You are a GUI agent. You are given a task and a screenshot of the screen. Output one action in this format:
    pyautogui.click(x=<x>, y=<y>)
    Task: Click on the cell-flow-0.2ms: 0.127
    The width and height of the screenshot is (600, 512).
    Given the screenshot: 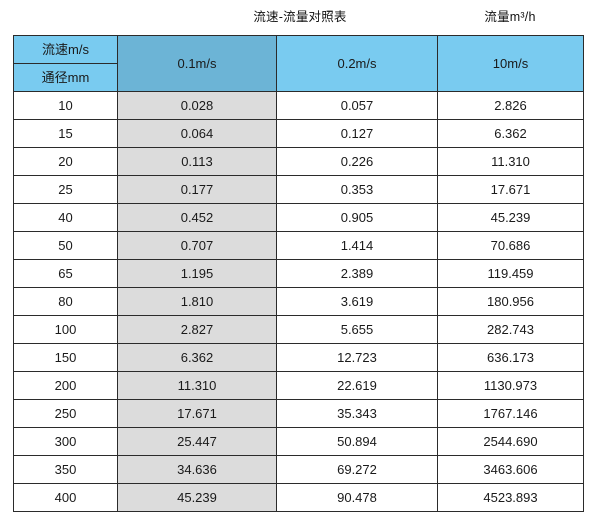 What is the action you would take?
    pyautogui.click(x=357, y=133)
    